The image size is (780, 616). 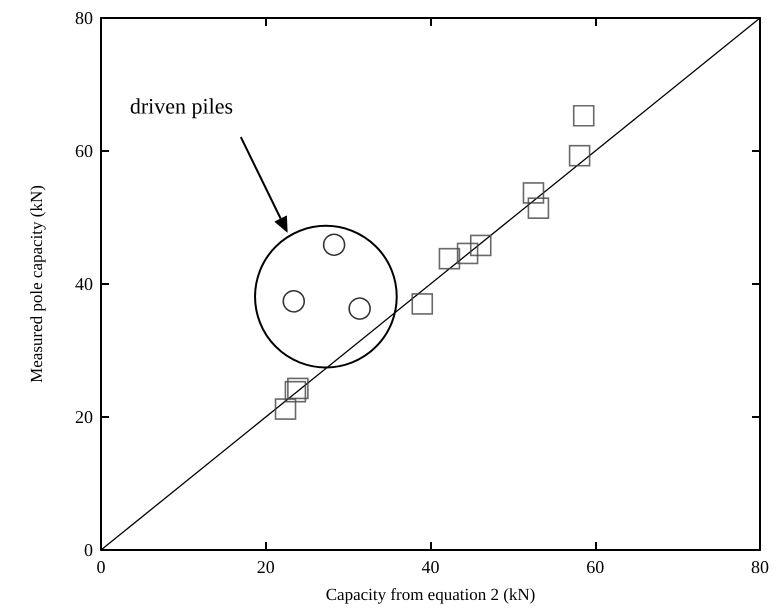 What do you see at coordinates (760, 567) in the screenshot?
I see `x-tick-label: 80` at bounding box center [760, 567].